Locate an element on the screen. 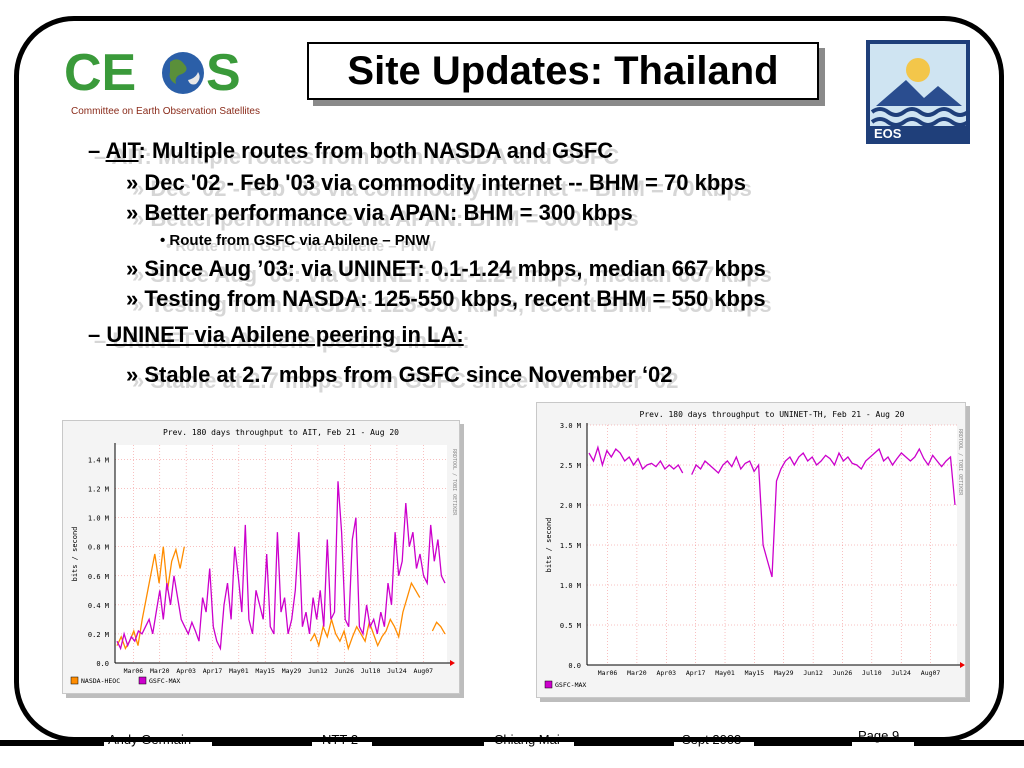 The width and height of the screenshot is (1024, 768). bullet-shadow: – UNINET via Abilene peering in LA: is located at coordinates (282, 340).